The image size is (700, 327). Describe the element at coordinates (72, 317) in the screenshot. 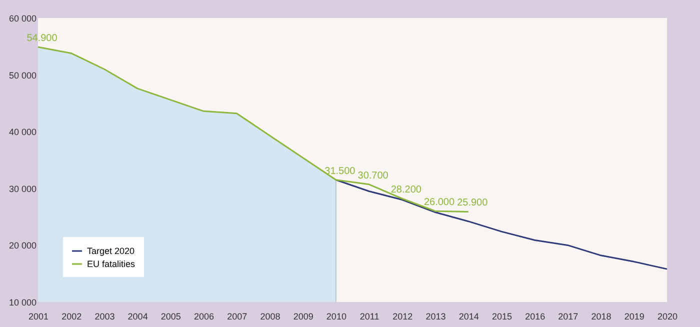

I see `x-tick-label: 2002` at that location.